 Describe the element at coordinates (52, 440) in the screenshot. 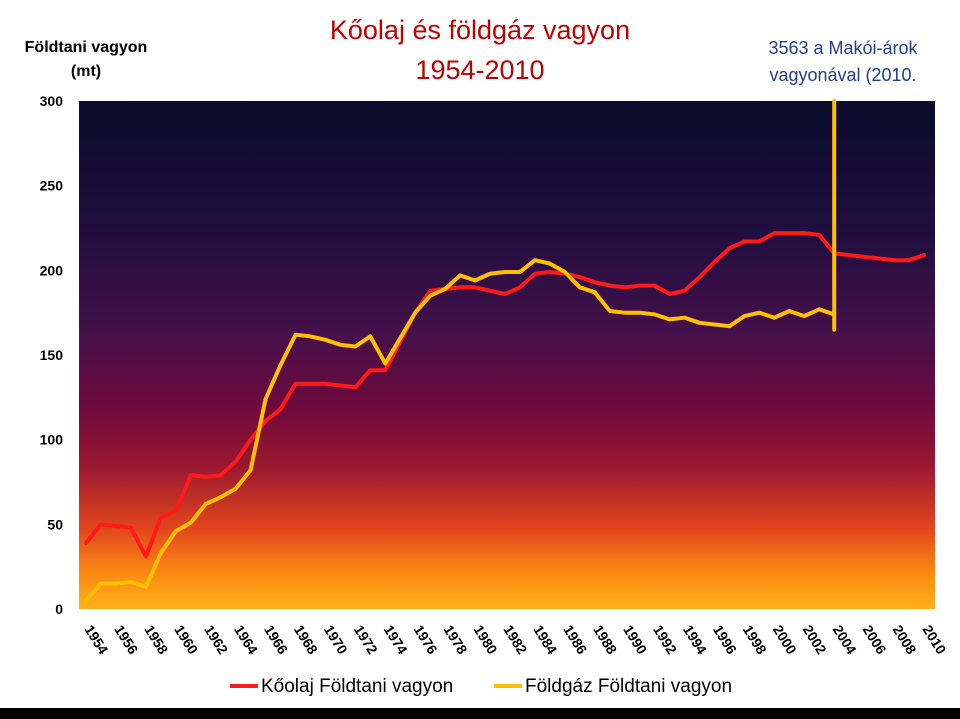

I see `y-tick-label: 100` at that location.